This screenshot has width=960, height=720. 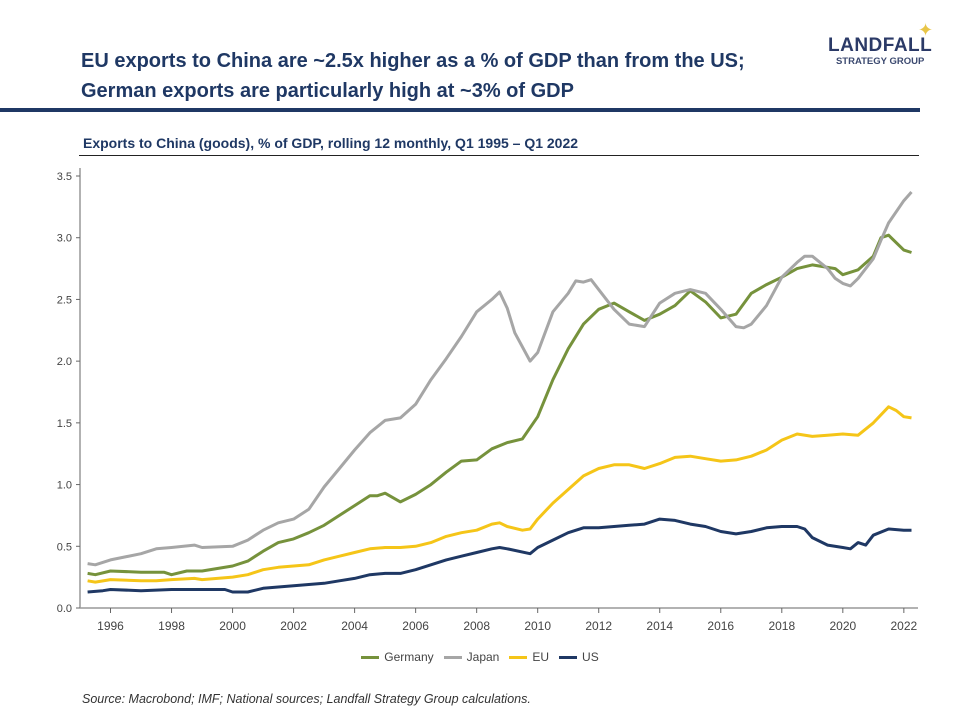 I want to click on x-tick-label: 2000, so click(x=232, y=626).